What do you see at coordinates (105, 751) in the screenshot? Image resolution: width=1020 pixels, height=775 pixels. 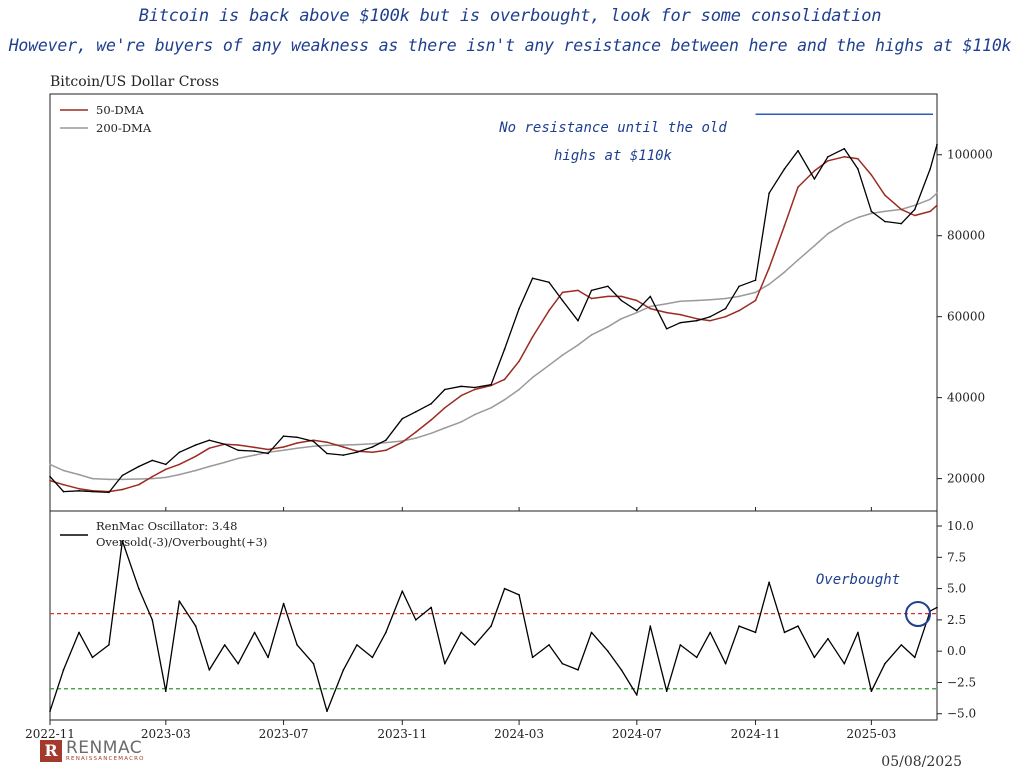 I see `logo-text: RENMAC RENAISSANCEMACRO` at bounding box center [105, 751].